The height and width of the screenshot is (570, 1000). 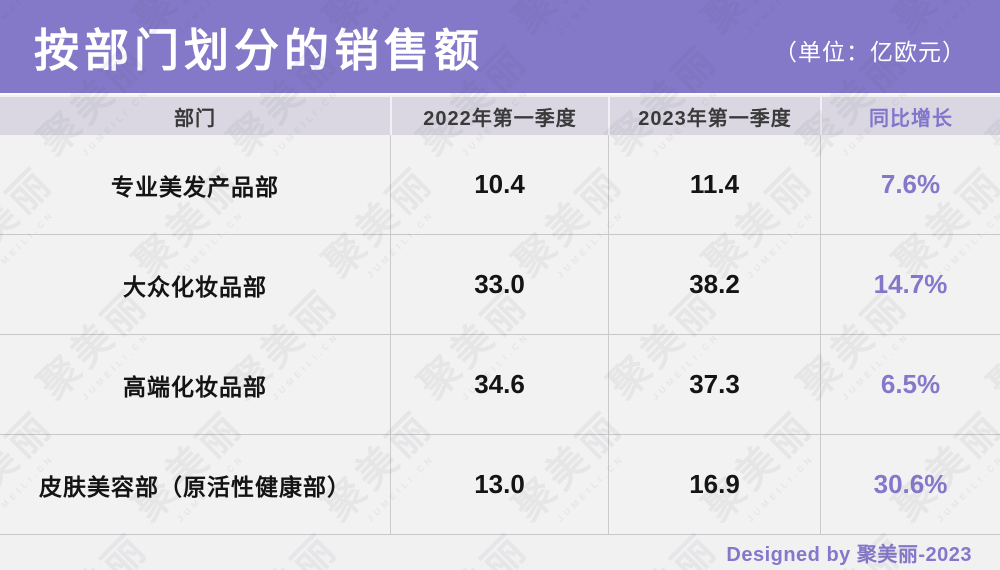 I want to click on department-name: 专业美发产品部, so click(x=195, y=186).